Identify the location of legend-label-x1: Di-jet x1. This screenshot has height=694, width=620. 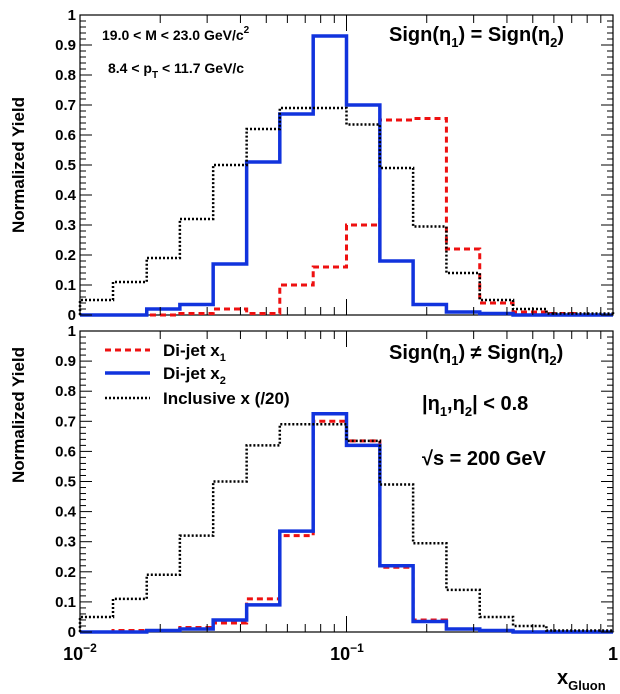
(194, 352).